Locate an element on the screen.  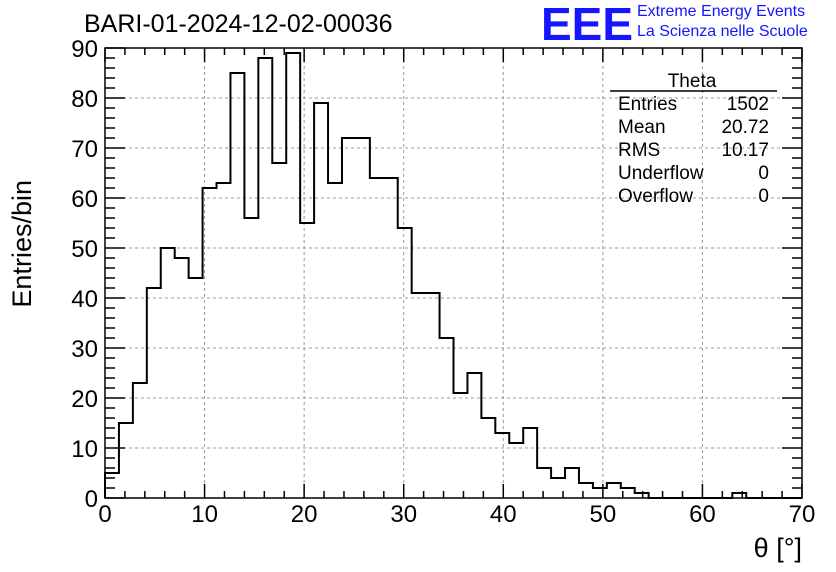
x-tick-label: 20 is located at coordinates (304, 514).